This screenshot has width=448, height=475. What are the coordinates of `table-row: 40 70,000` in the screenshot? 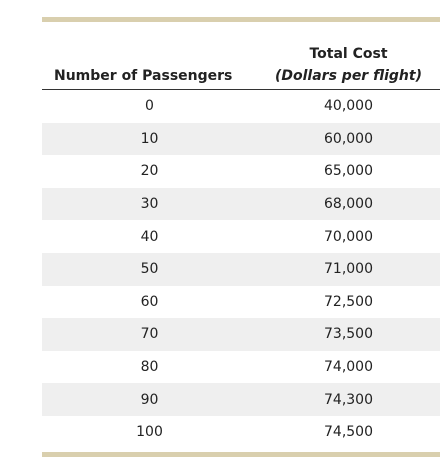 It's located at (241, 236).